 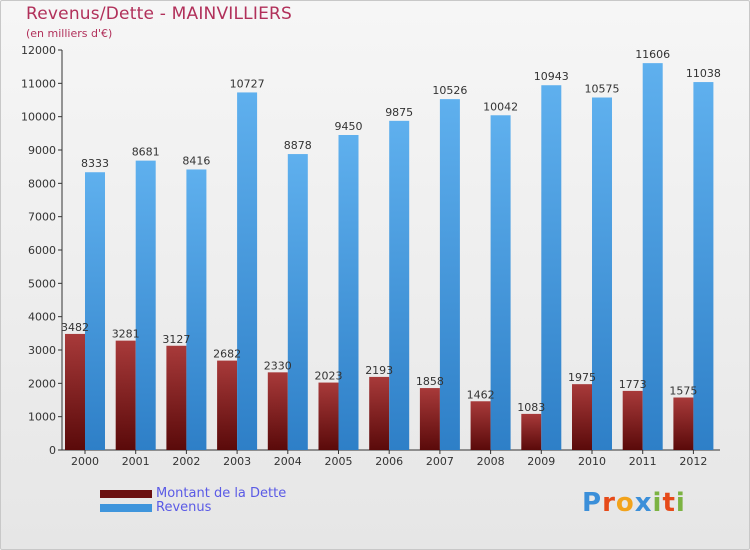 I want to click on y-tick-label: 10000, so click(x=38, y=117).